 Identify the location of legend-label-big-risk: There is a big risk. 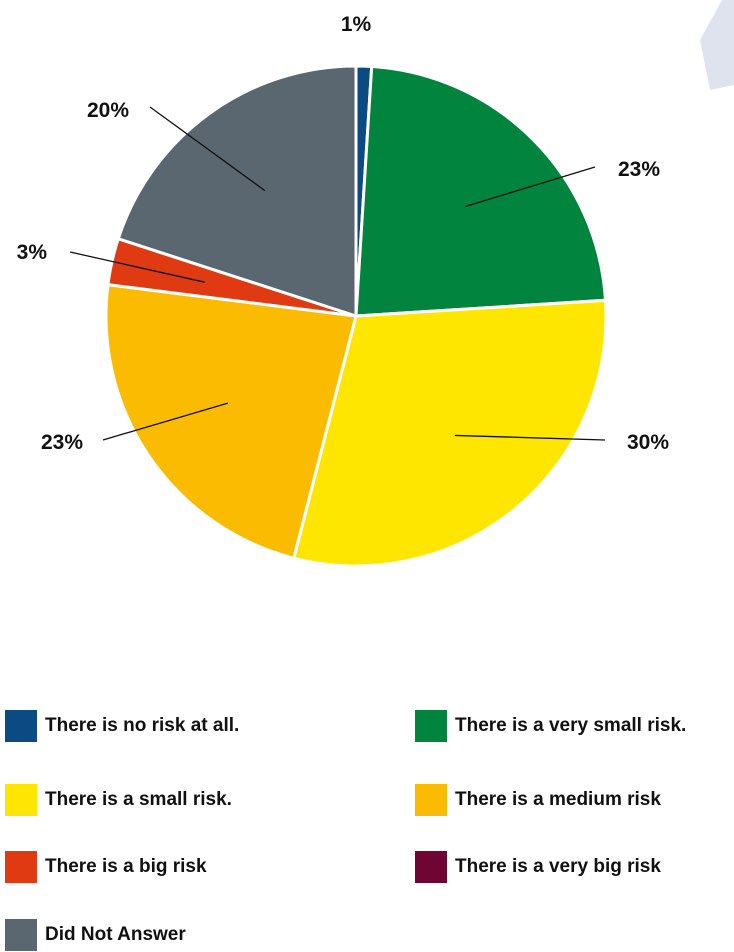
(126, 866).